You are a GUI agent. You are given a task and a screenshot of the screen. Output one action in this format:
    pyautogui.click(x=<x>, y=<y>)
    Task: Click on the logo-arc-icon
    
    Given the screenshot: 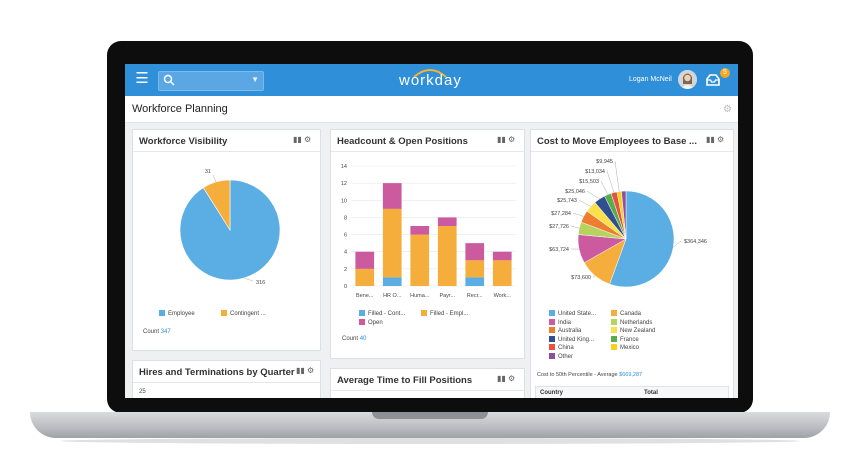 What is the action you would take?
    pyautogui.click(x=430, y=73)
    